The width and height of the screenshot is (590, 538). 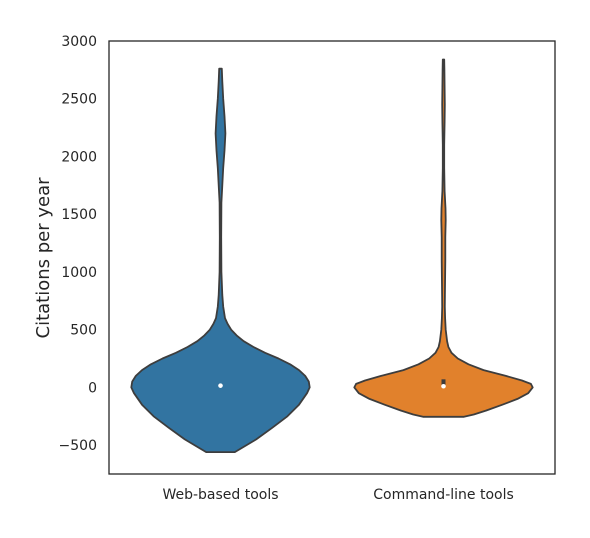 What do you see at coordinates (79, 215) in the screenshot?
I see `y-tick-label: 1500` at bounding box center [79, 215].